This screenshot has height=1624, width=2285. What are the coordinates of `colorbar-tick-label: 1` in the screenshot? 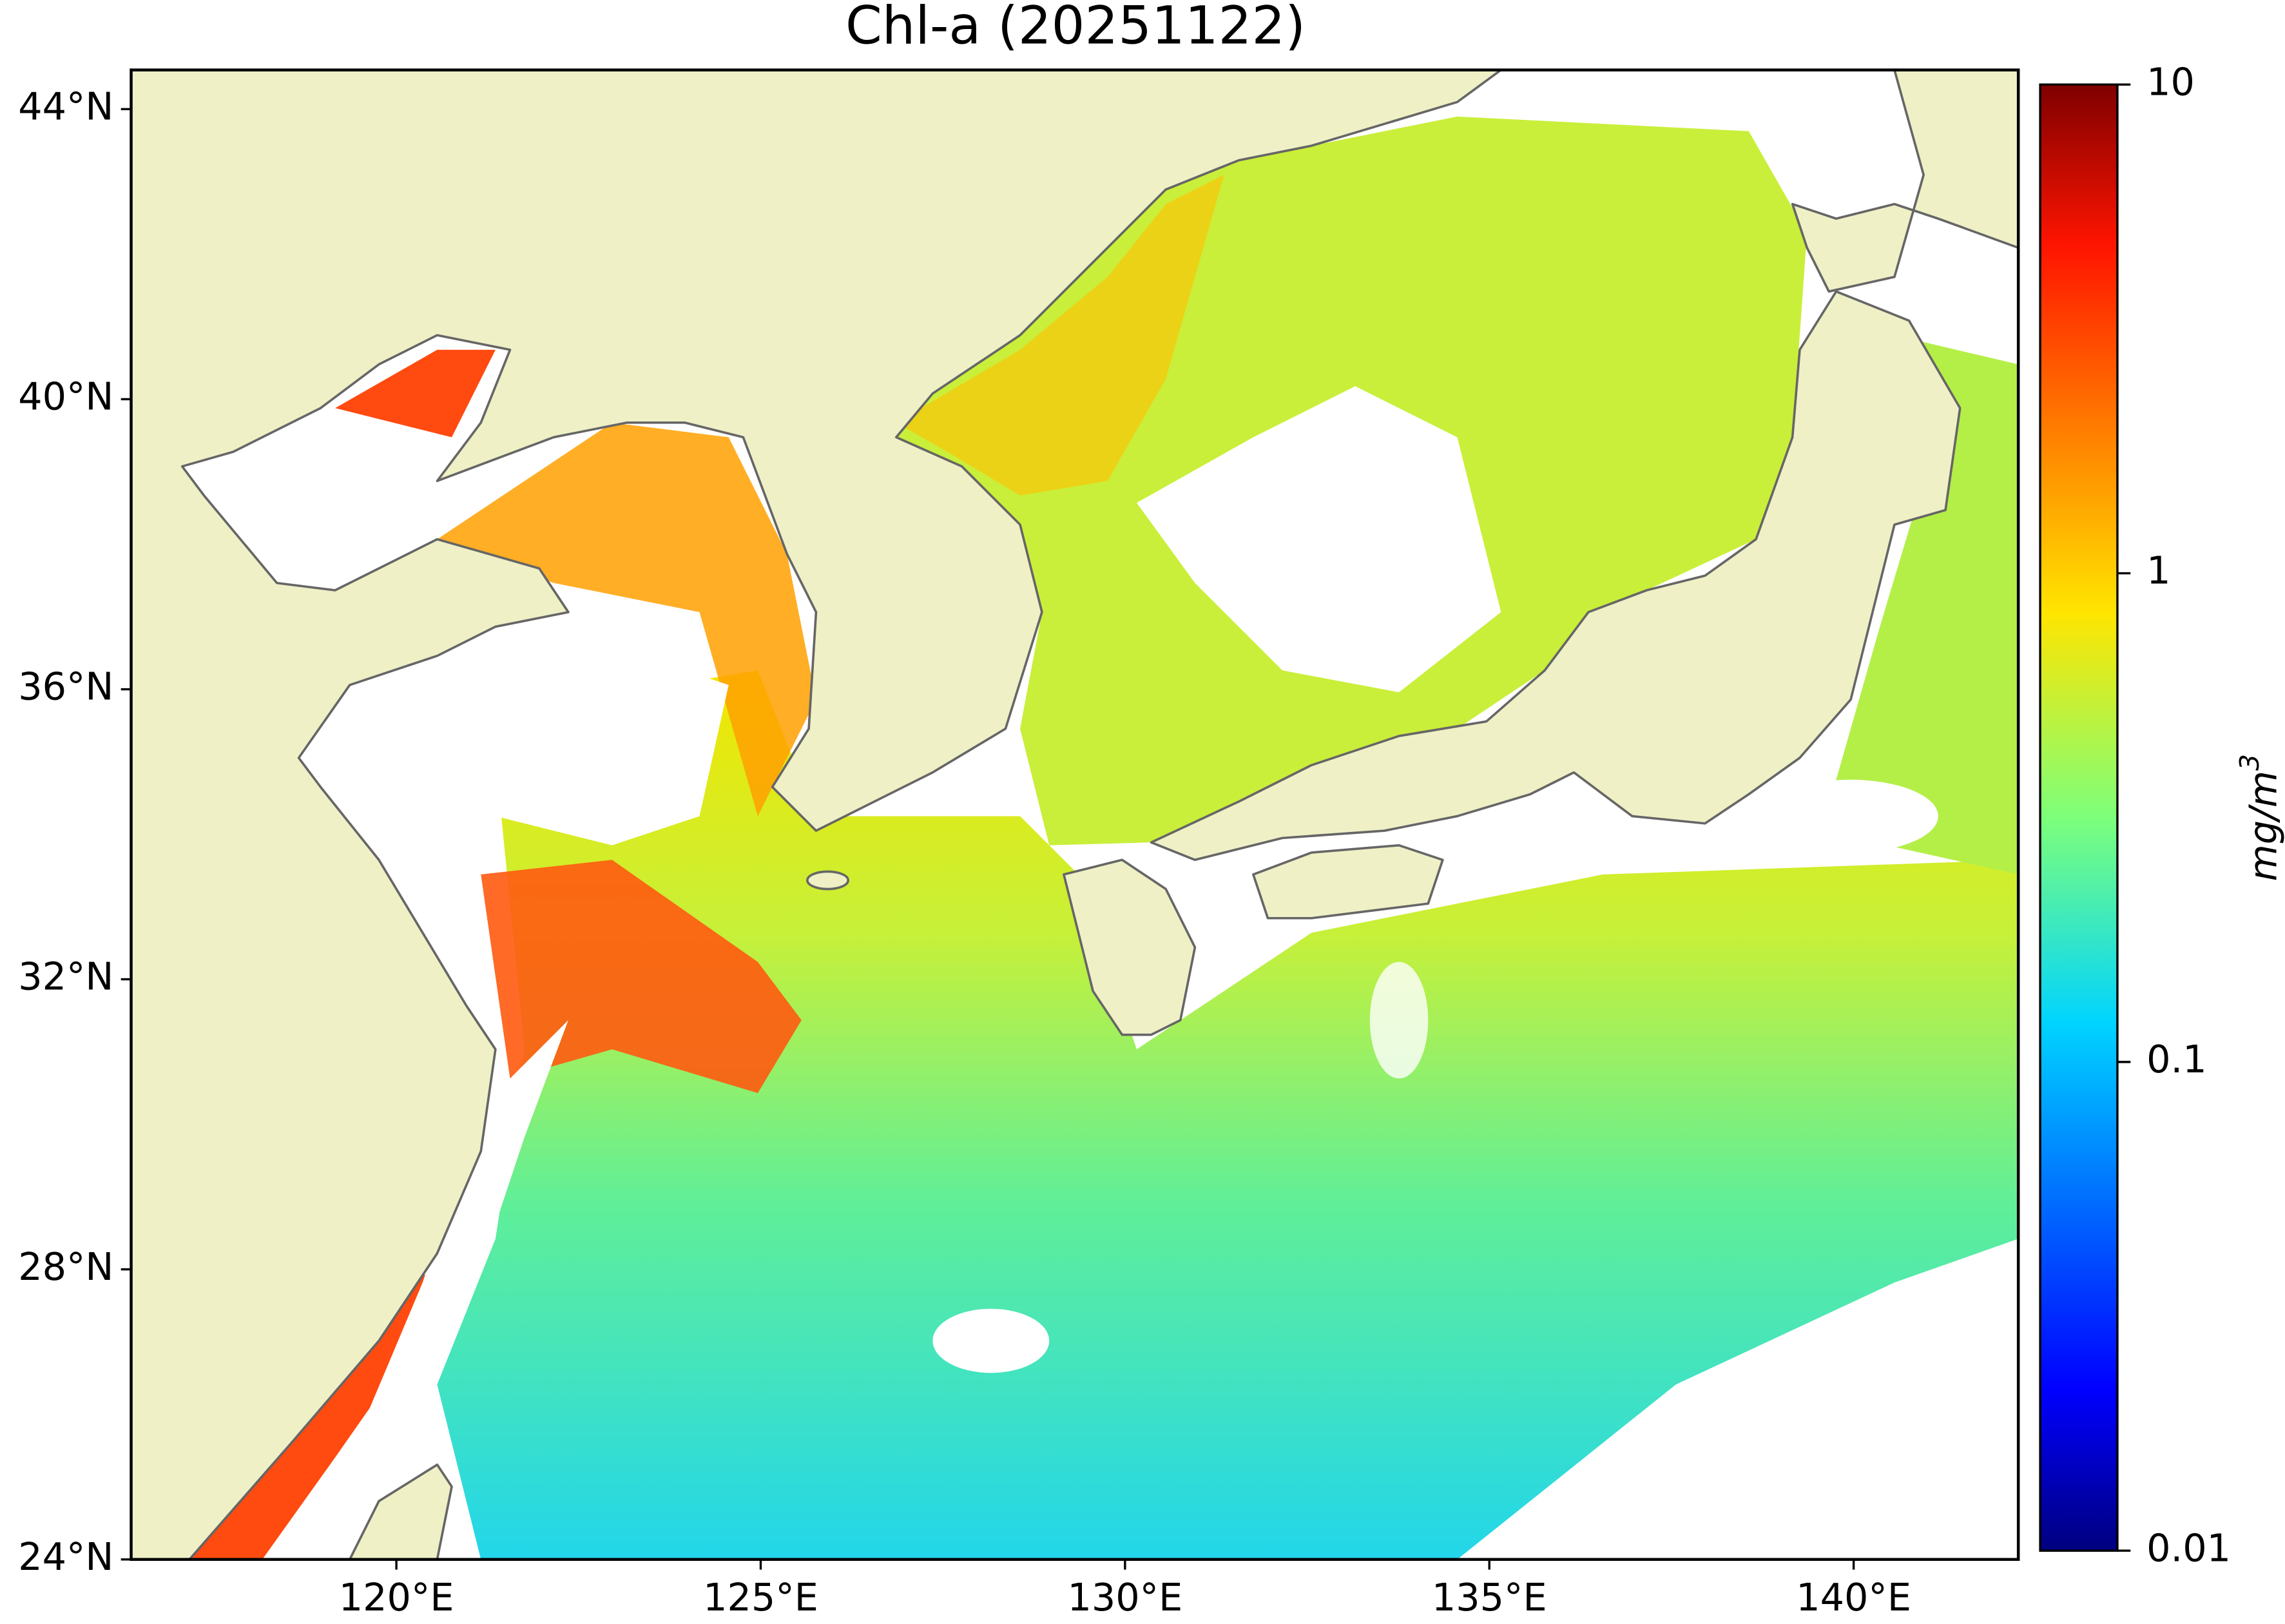 It's located at (2158, 570).